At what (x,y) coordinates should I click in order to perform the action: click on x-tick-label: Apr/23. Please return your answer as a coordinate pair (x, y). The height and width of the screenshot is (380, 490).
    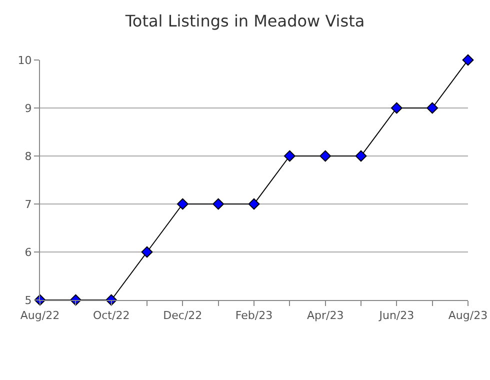
    Looking at the image, I should click on (325, 315).